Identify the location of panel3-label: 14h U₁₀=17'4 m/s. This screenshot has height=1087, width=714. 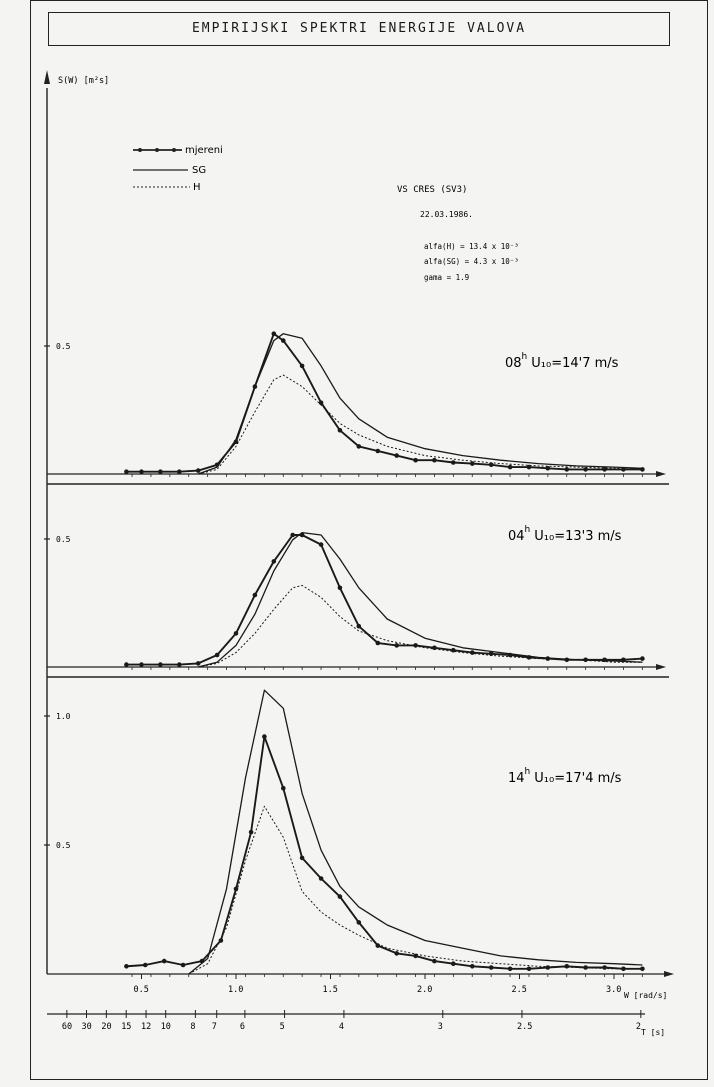
(565, 776).